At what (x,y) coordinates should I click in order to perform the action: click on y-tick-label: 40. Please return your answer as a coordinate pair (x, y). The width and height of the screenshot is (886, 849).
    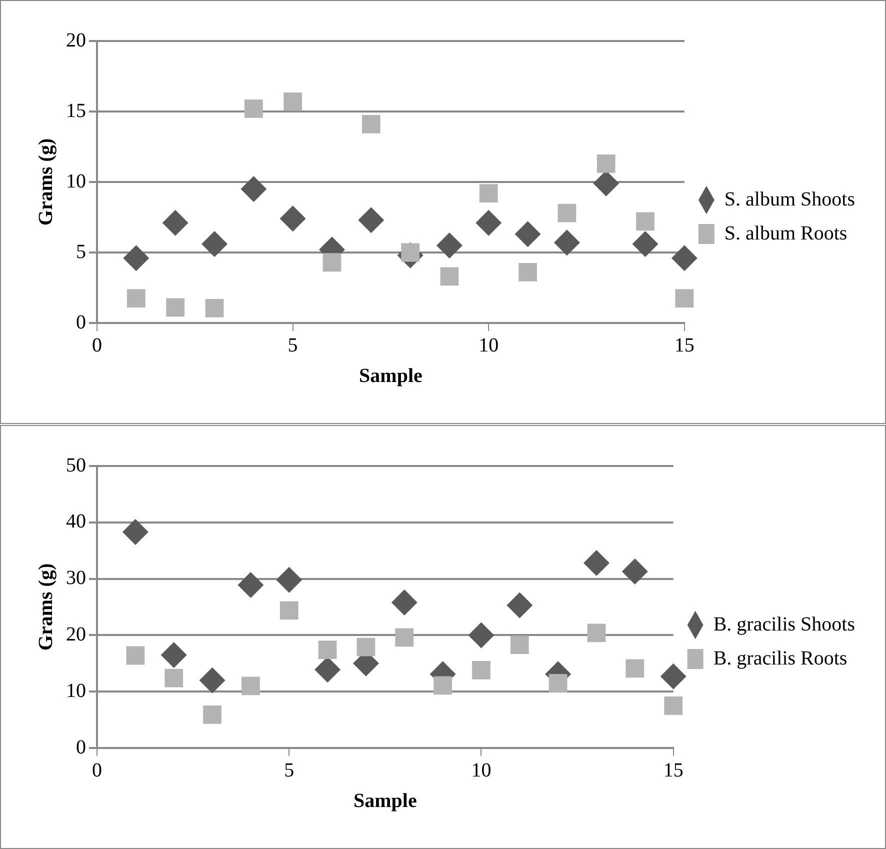
    Looking at the image, I should click on (76, 521).